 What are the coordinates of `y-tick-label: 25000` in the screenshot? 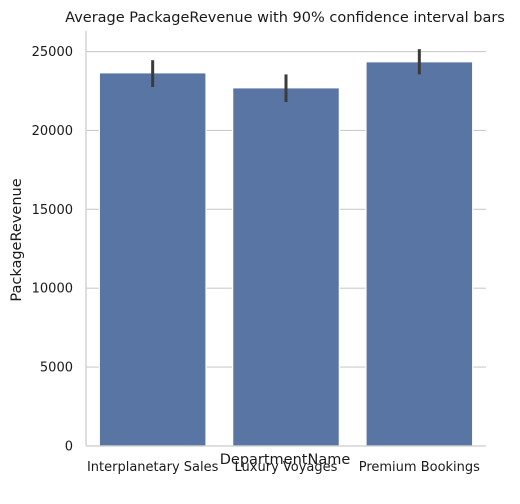 It's located at (52, 52).